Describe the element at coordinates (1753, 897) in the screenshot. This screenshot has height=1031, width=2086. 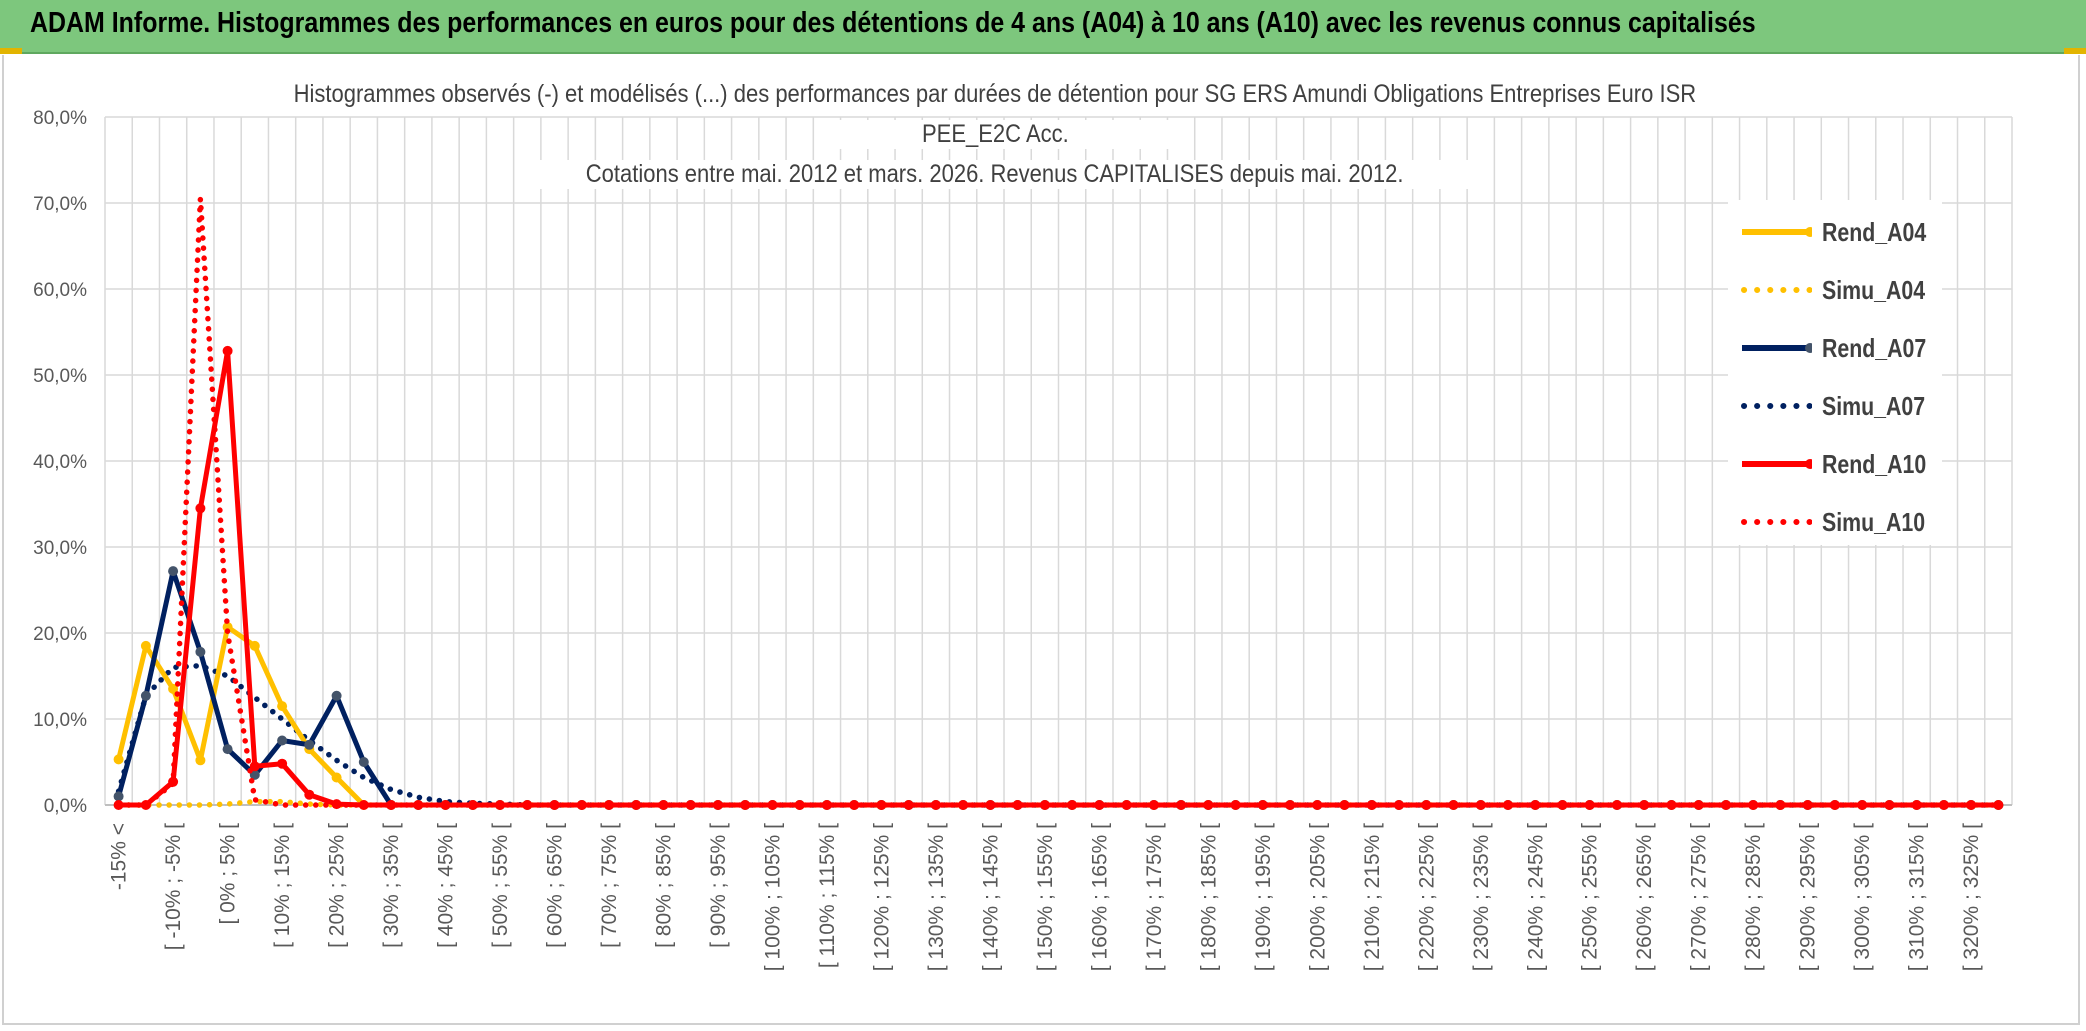
I see `x-tick-label: [ 280% ; 285% [` at that location.